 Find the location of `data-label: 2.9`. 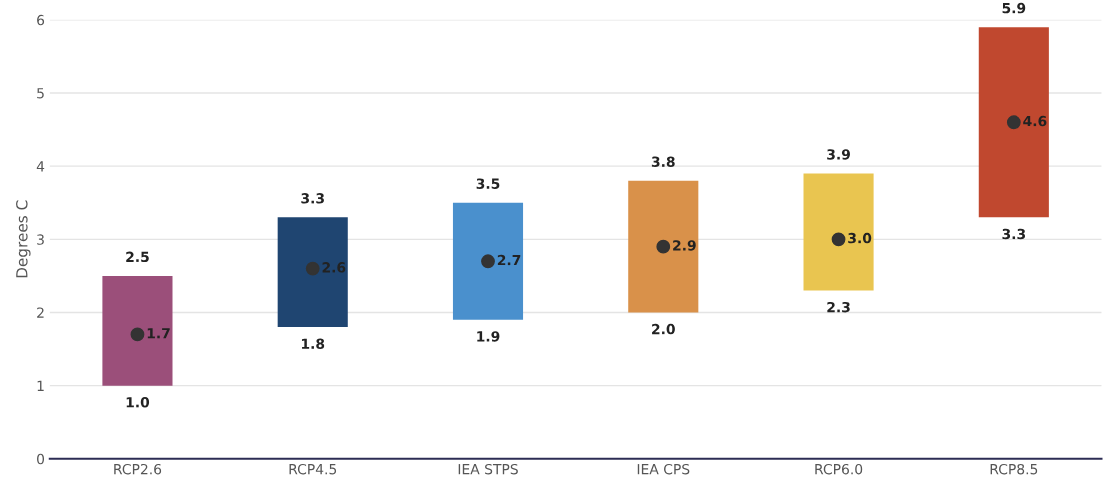

data-label: 2.9 is located at coordinates (684, 245).